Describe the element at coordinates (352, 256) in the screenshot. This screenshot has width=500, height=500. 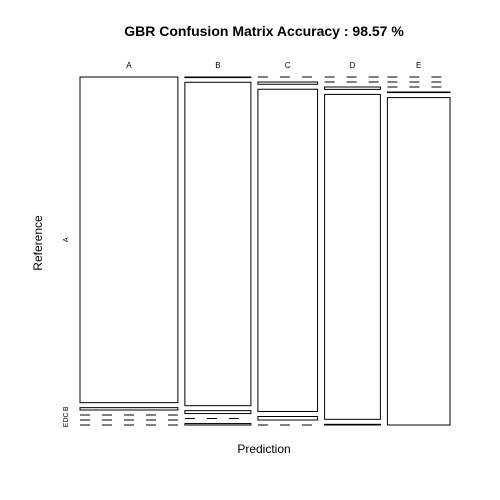
I see `cell-ref-d-pred-d` at that location.